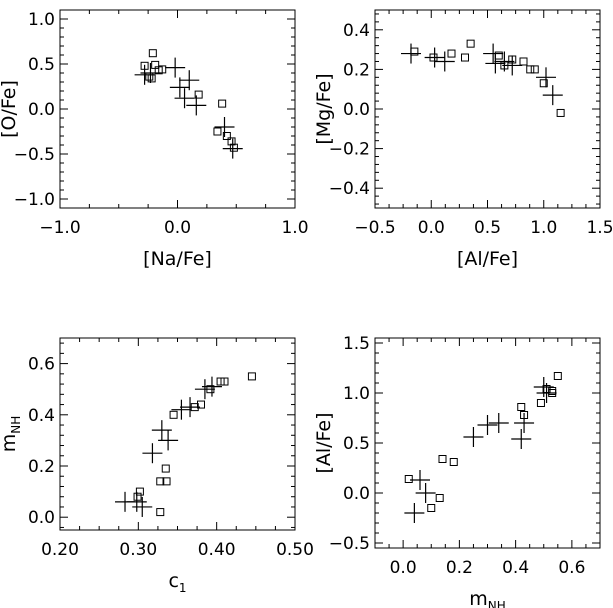 This screenshot has height=608, width=613. Describe the element at coordinates (10, 109) in the screenshot. I see `y-axis-label: [O/Fe]` at that location.